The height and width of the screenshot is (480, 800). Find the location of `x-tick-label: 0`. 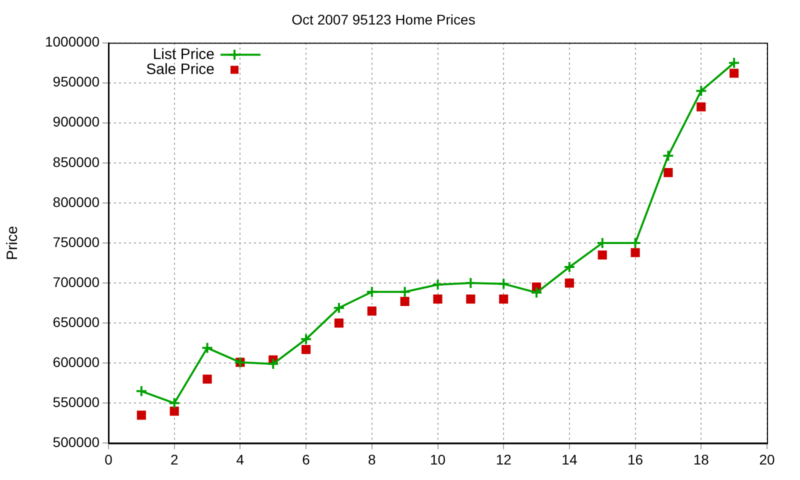

x-tick-label: 0 is located at coordinates (108, 459).